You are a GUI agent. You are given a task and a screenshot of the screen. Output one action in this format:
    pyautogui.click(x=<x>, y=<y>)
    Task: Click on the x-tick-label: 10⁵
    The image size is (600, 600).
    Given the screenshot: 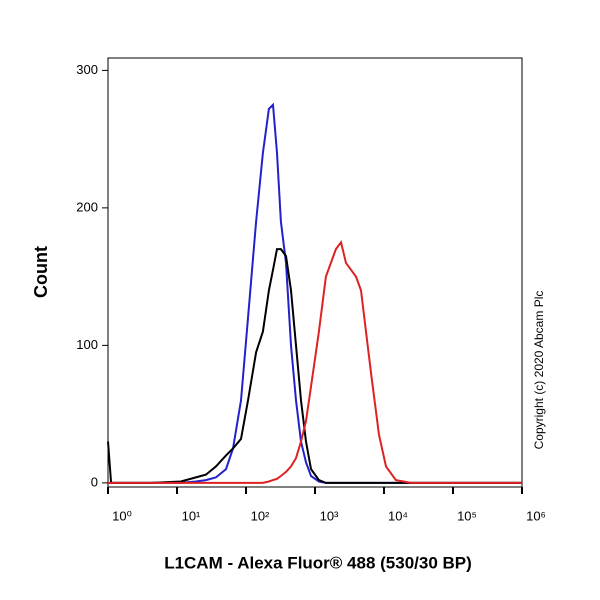 What is the action you would take?
    pyautogui.click(x=467, y=515)
    